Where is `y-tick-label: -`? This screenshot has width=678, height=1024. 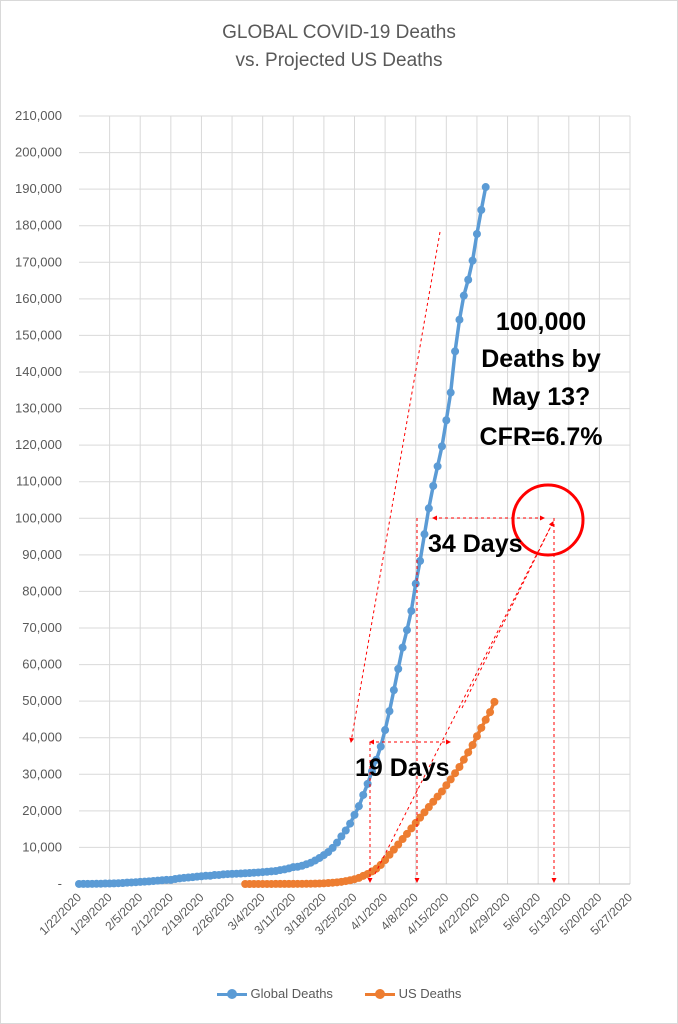 y-tick-label: - is located at coordinates (60, 883).